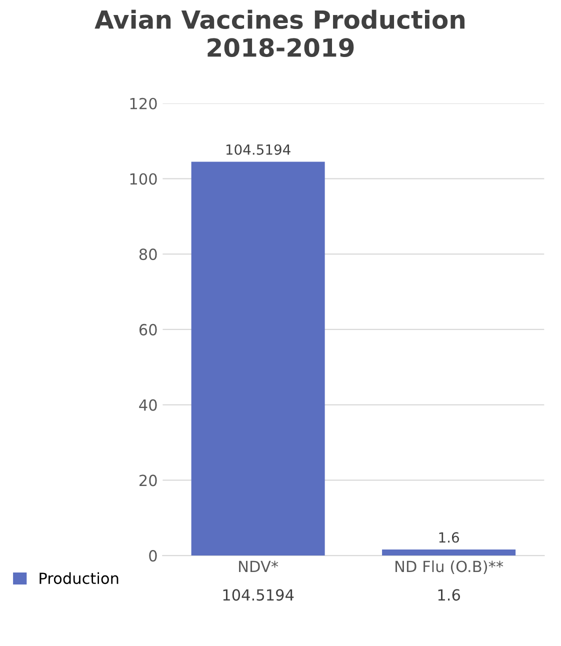 The image size is (561, 646). Describe the element at coordinates (258, 595) in the screenshot. I see `data-label: 104.5194` at that location.